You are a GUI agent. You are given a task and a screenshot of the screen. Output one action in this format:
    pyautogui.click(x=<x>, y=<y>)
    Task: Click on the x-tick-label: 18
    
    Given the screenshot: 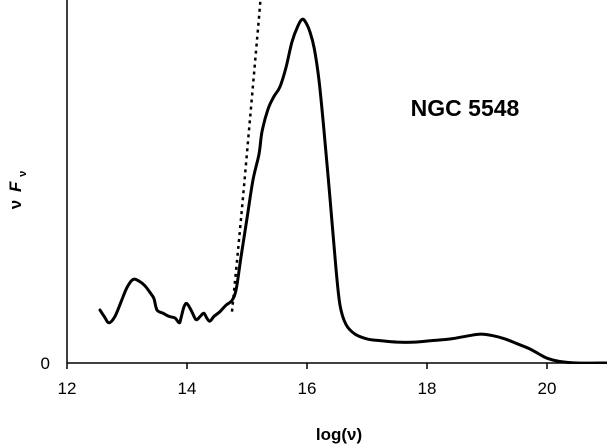 What is the action you would take?
    pyautogui.click(x=427, y=388)
    